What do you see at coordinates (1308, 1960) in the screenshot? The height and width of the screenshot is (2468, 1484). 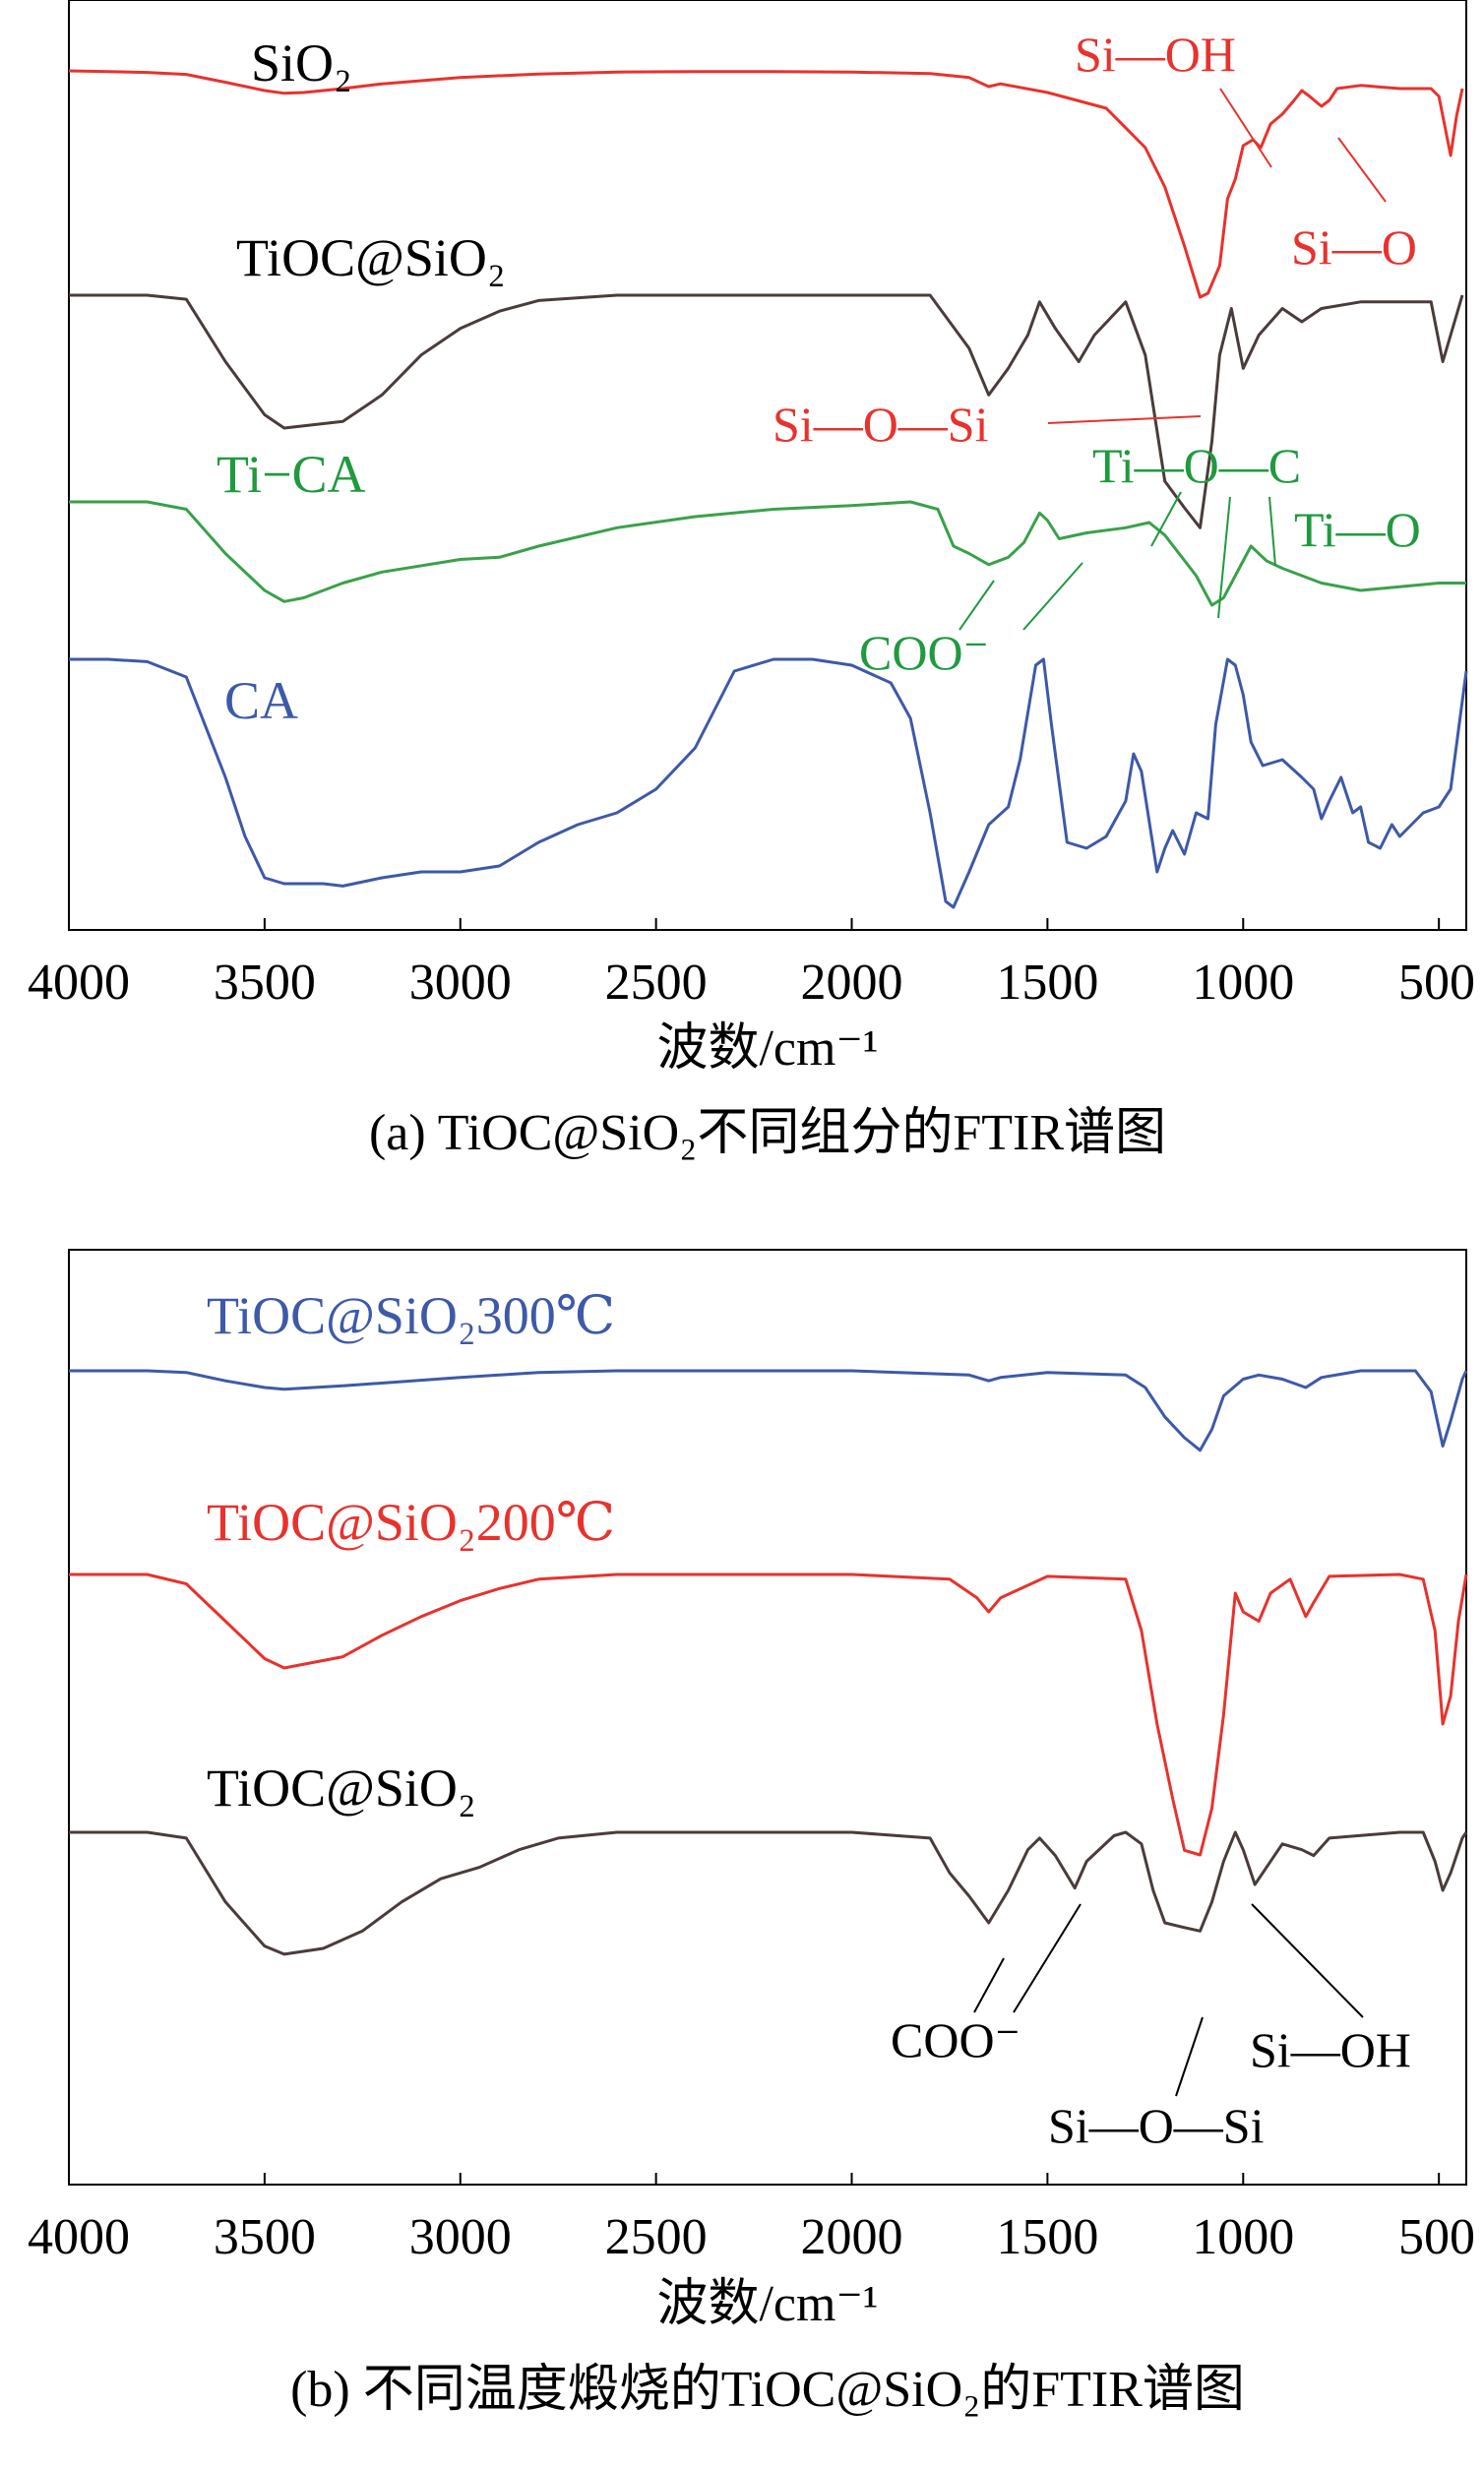 I see `leader-sioh-b` at bounding box center [1308, 1960].